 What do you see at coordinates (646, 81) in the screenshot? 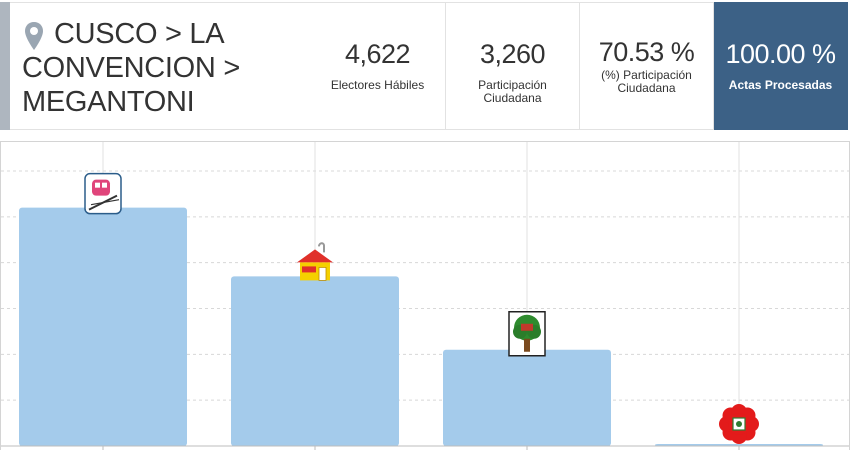
I see `stat-label: (%) Participación Ciudadana` at bounding box center [646, 81].